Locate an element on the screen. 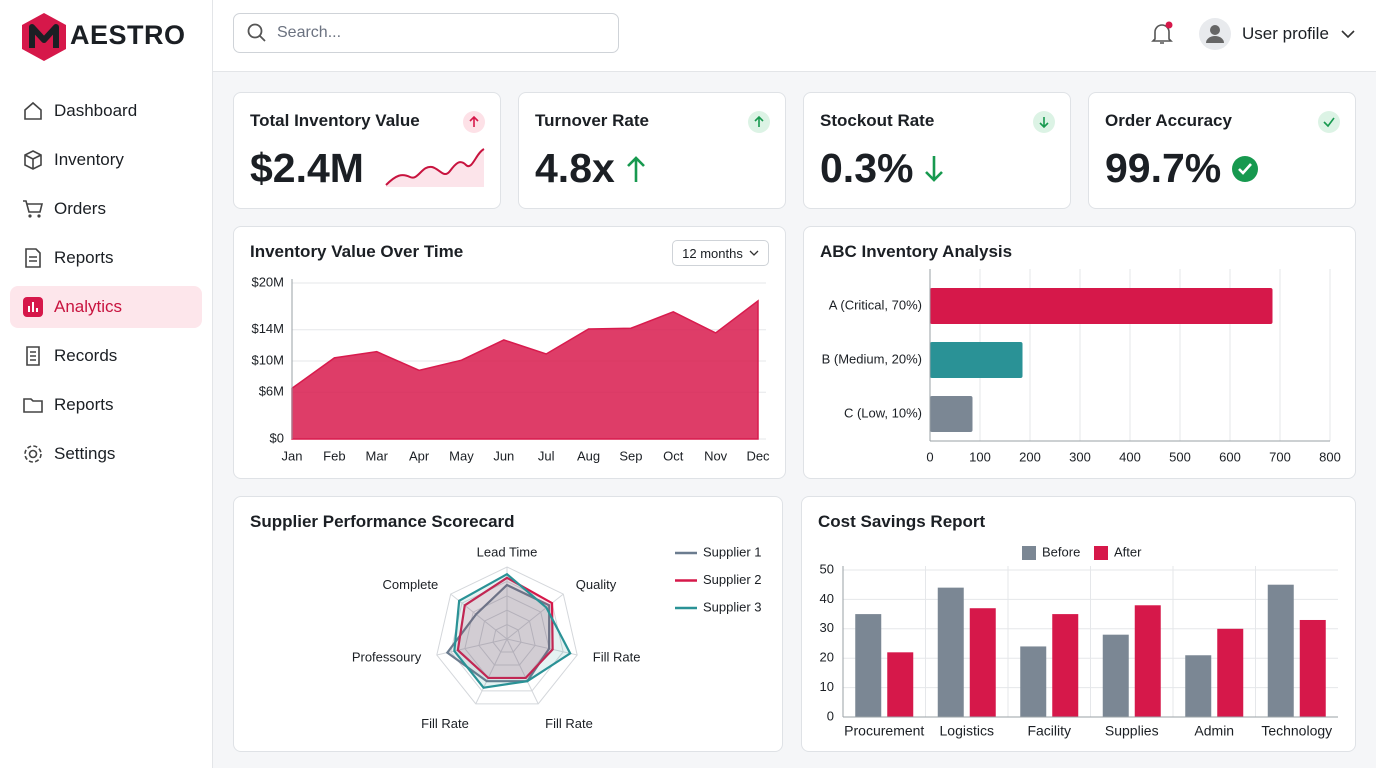 Image resolution: width=1376 pixels, height=768 pixels. nav-item: Orders is located at coordinates (106, 209).